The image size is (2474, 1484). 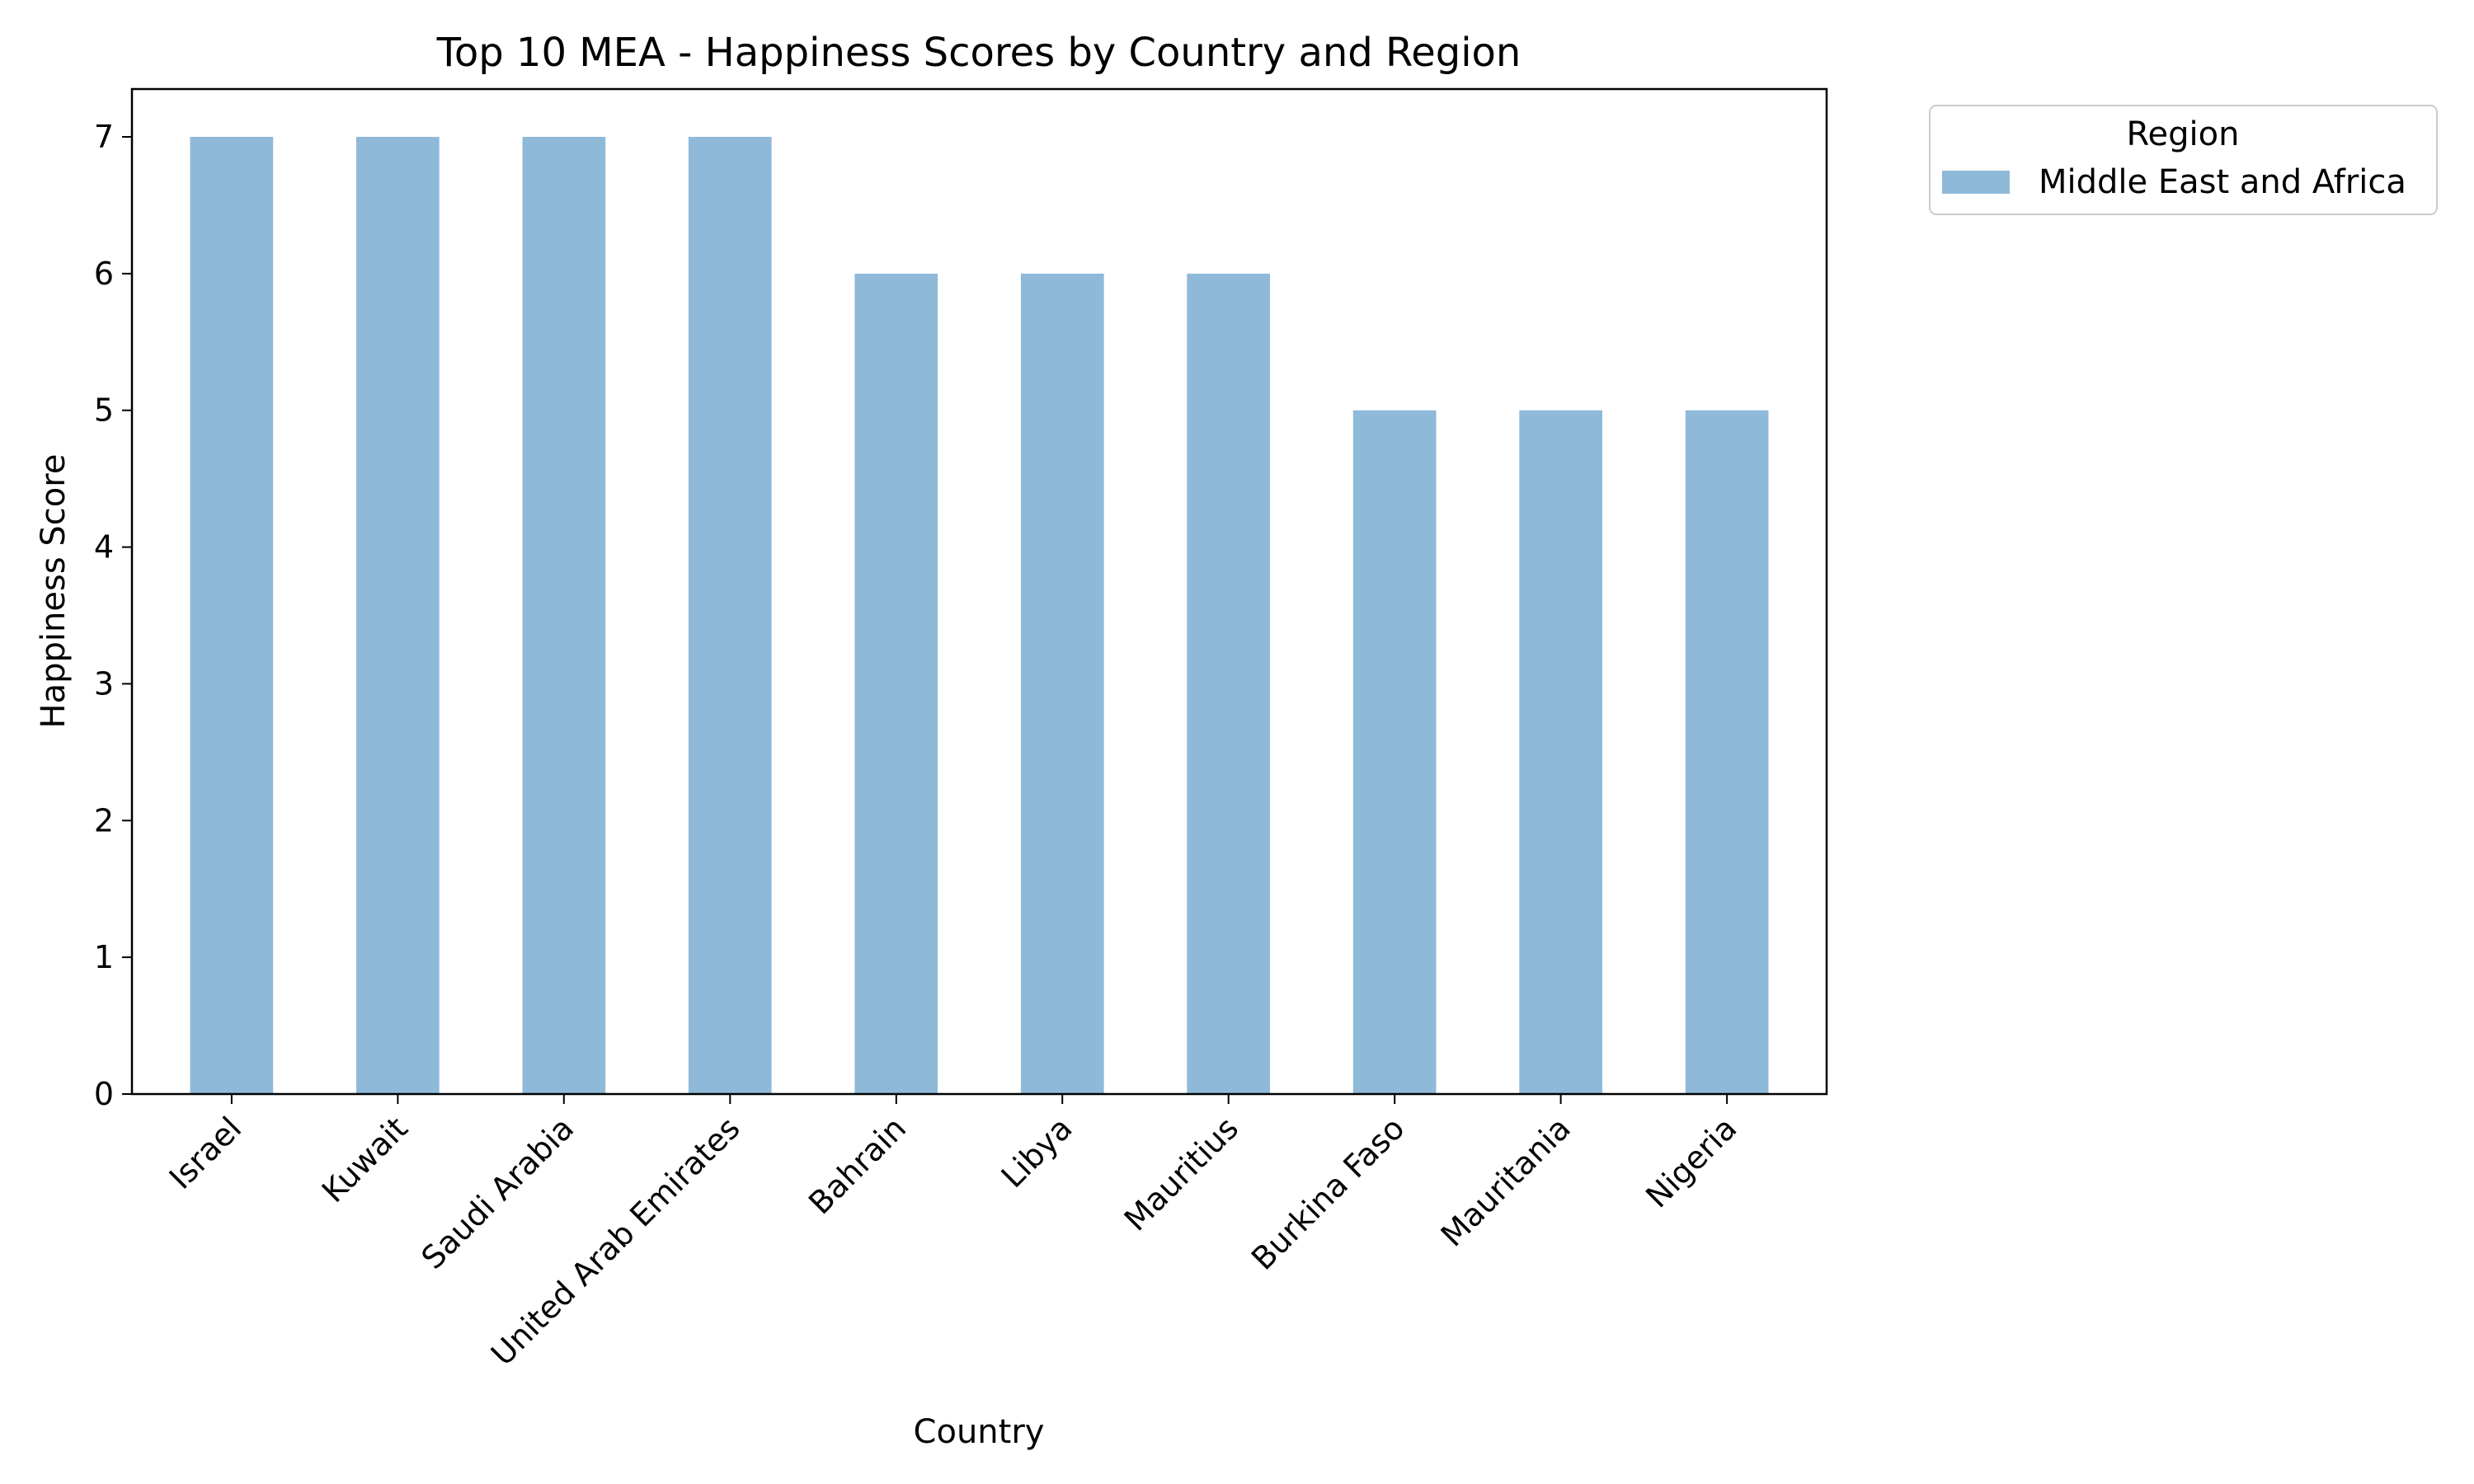 What do you see at coordinates (104, 137) in the screenshot?
I see `y-tick-label: 7` at bounding box center [104, 137].